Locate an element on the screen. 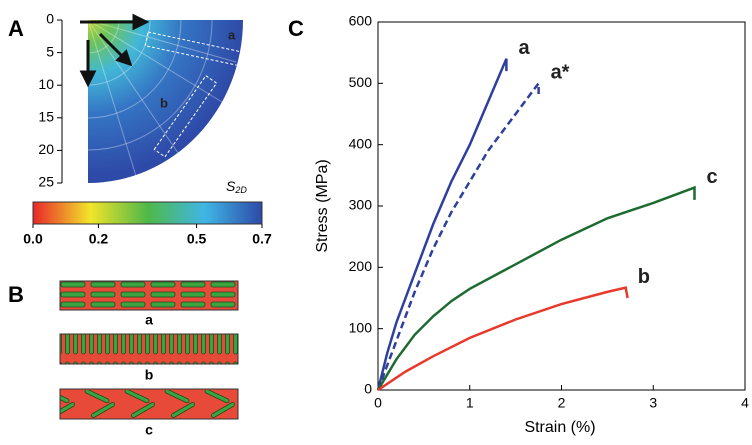 Image resolution: width=752 pixels, height=445 pixels. y-tick-label: 15 is located at coordinates (46, 117).